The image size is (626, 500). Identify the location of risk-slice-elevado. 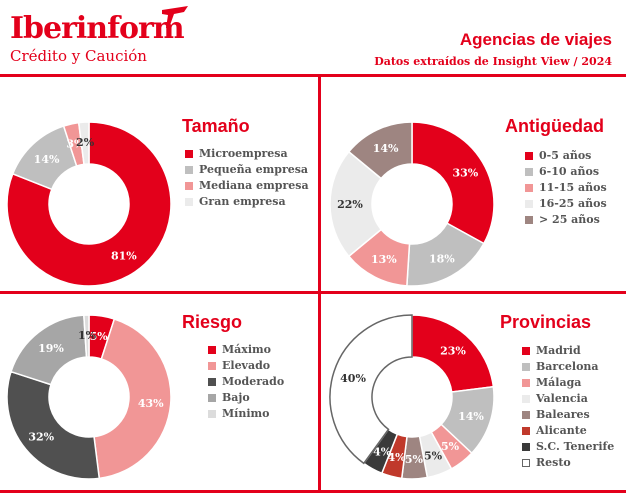
(132, 399).